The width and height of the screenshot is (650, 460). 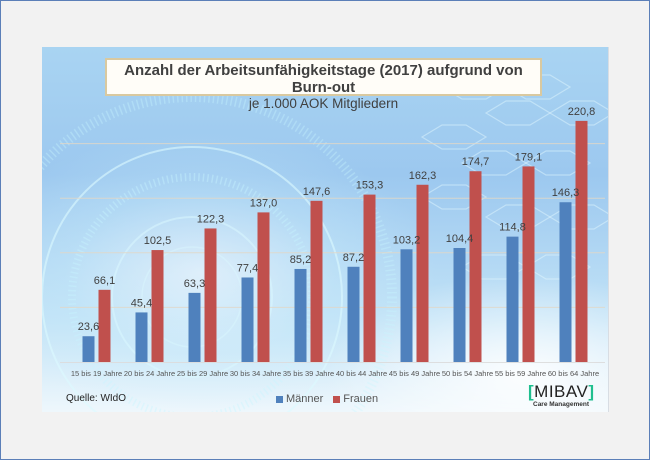 I want to click on data-label-maenner-3: 77,4, so click(x=247, y=268).